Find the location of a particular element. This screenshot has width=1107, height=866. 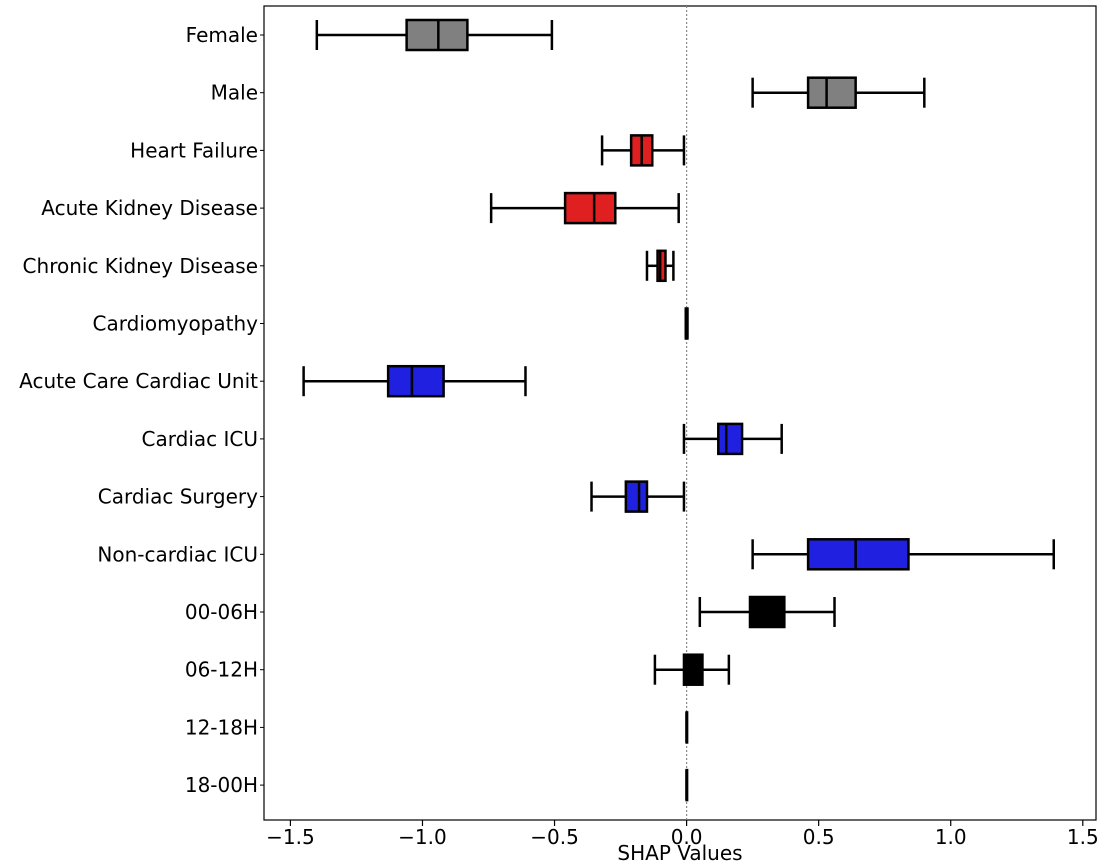

box-female is located at coordinates (434, 35).